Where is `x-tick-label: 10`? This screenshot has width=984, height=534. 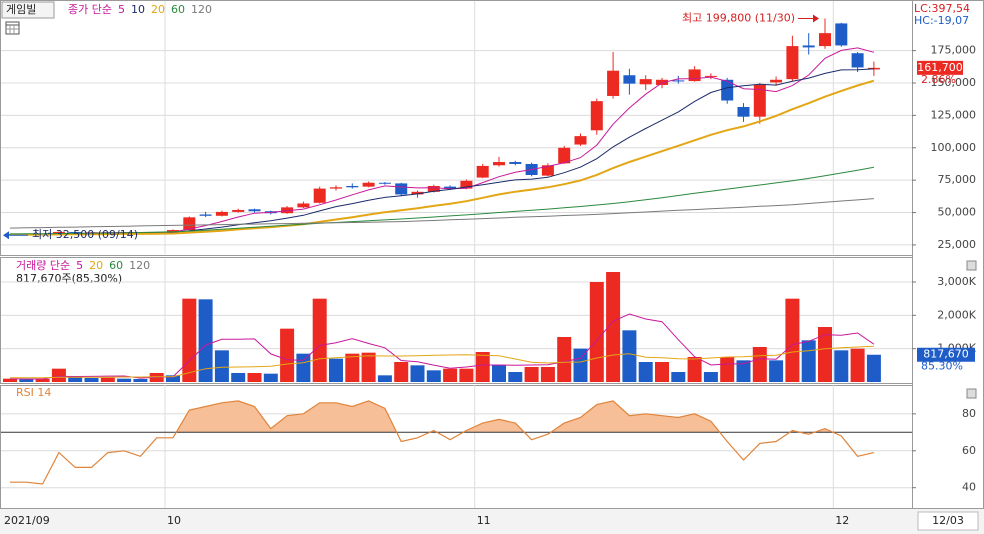 x-tick-label: 10 is located at coordinates (174, 520).